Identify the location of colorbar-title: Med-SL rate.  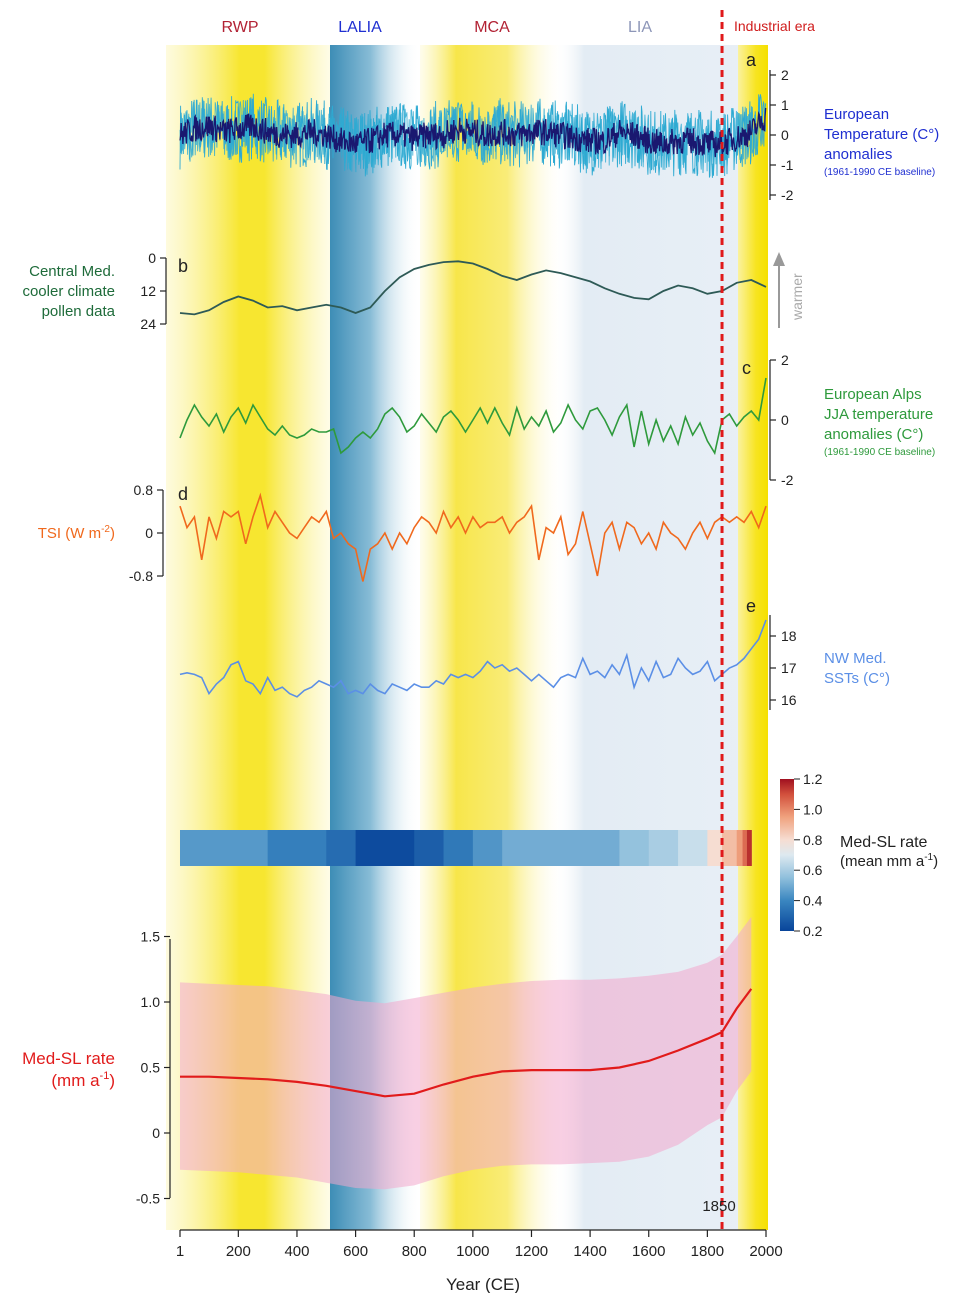
(884, 842).